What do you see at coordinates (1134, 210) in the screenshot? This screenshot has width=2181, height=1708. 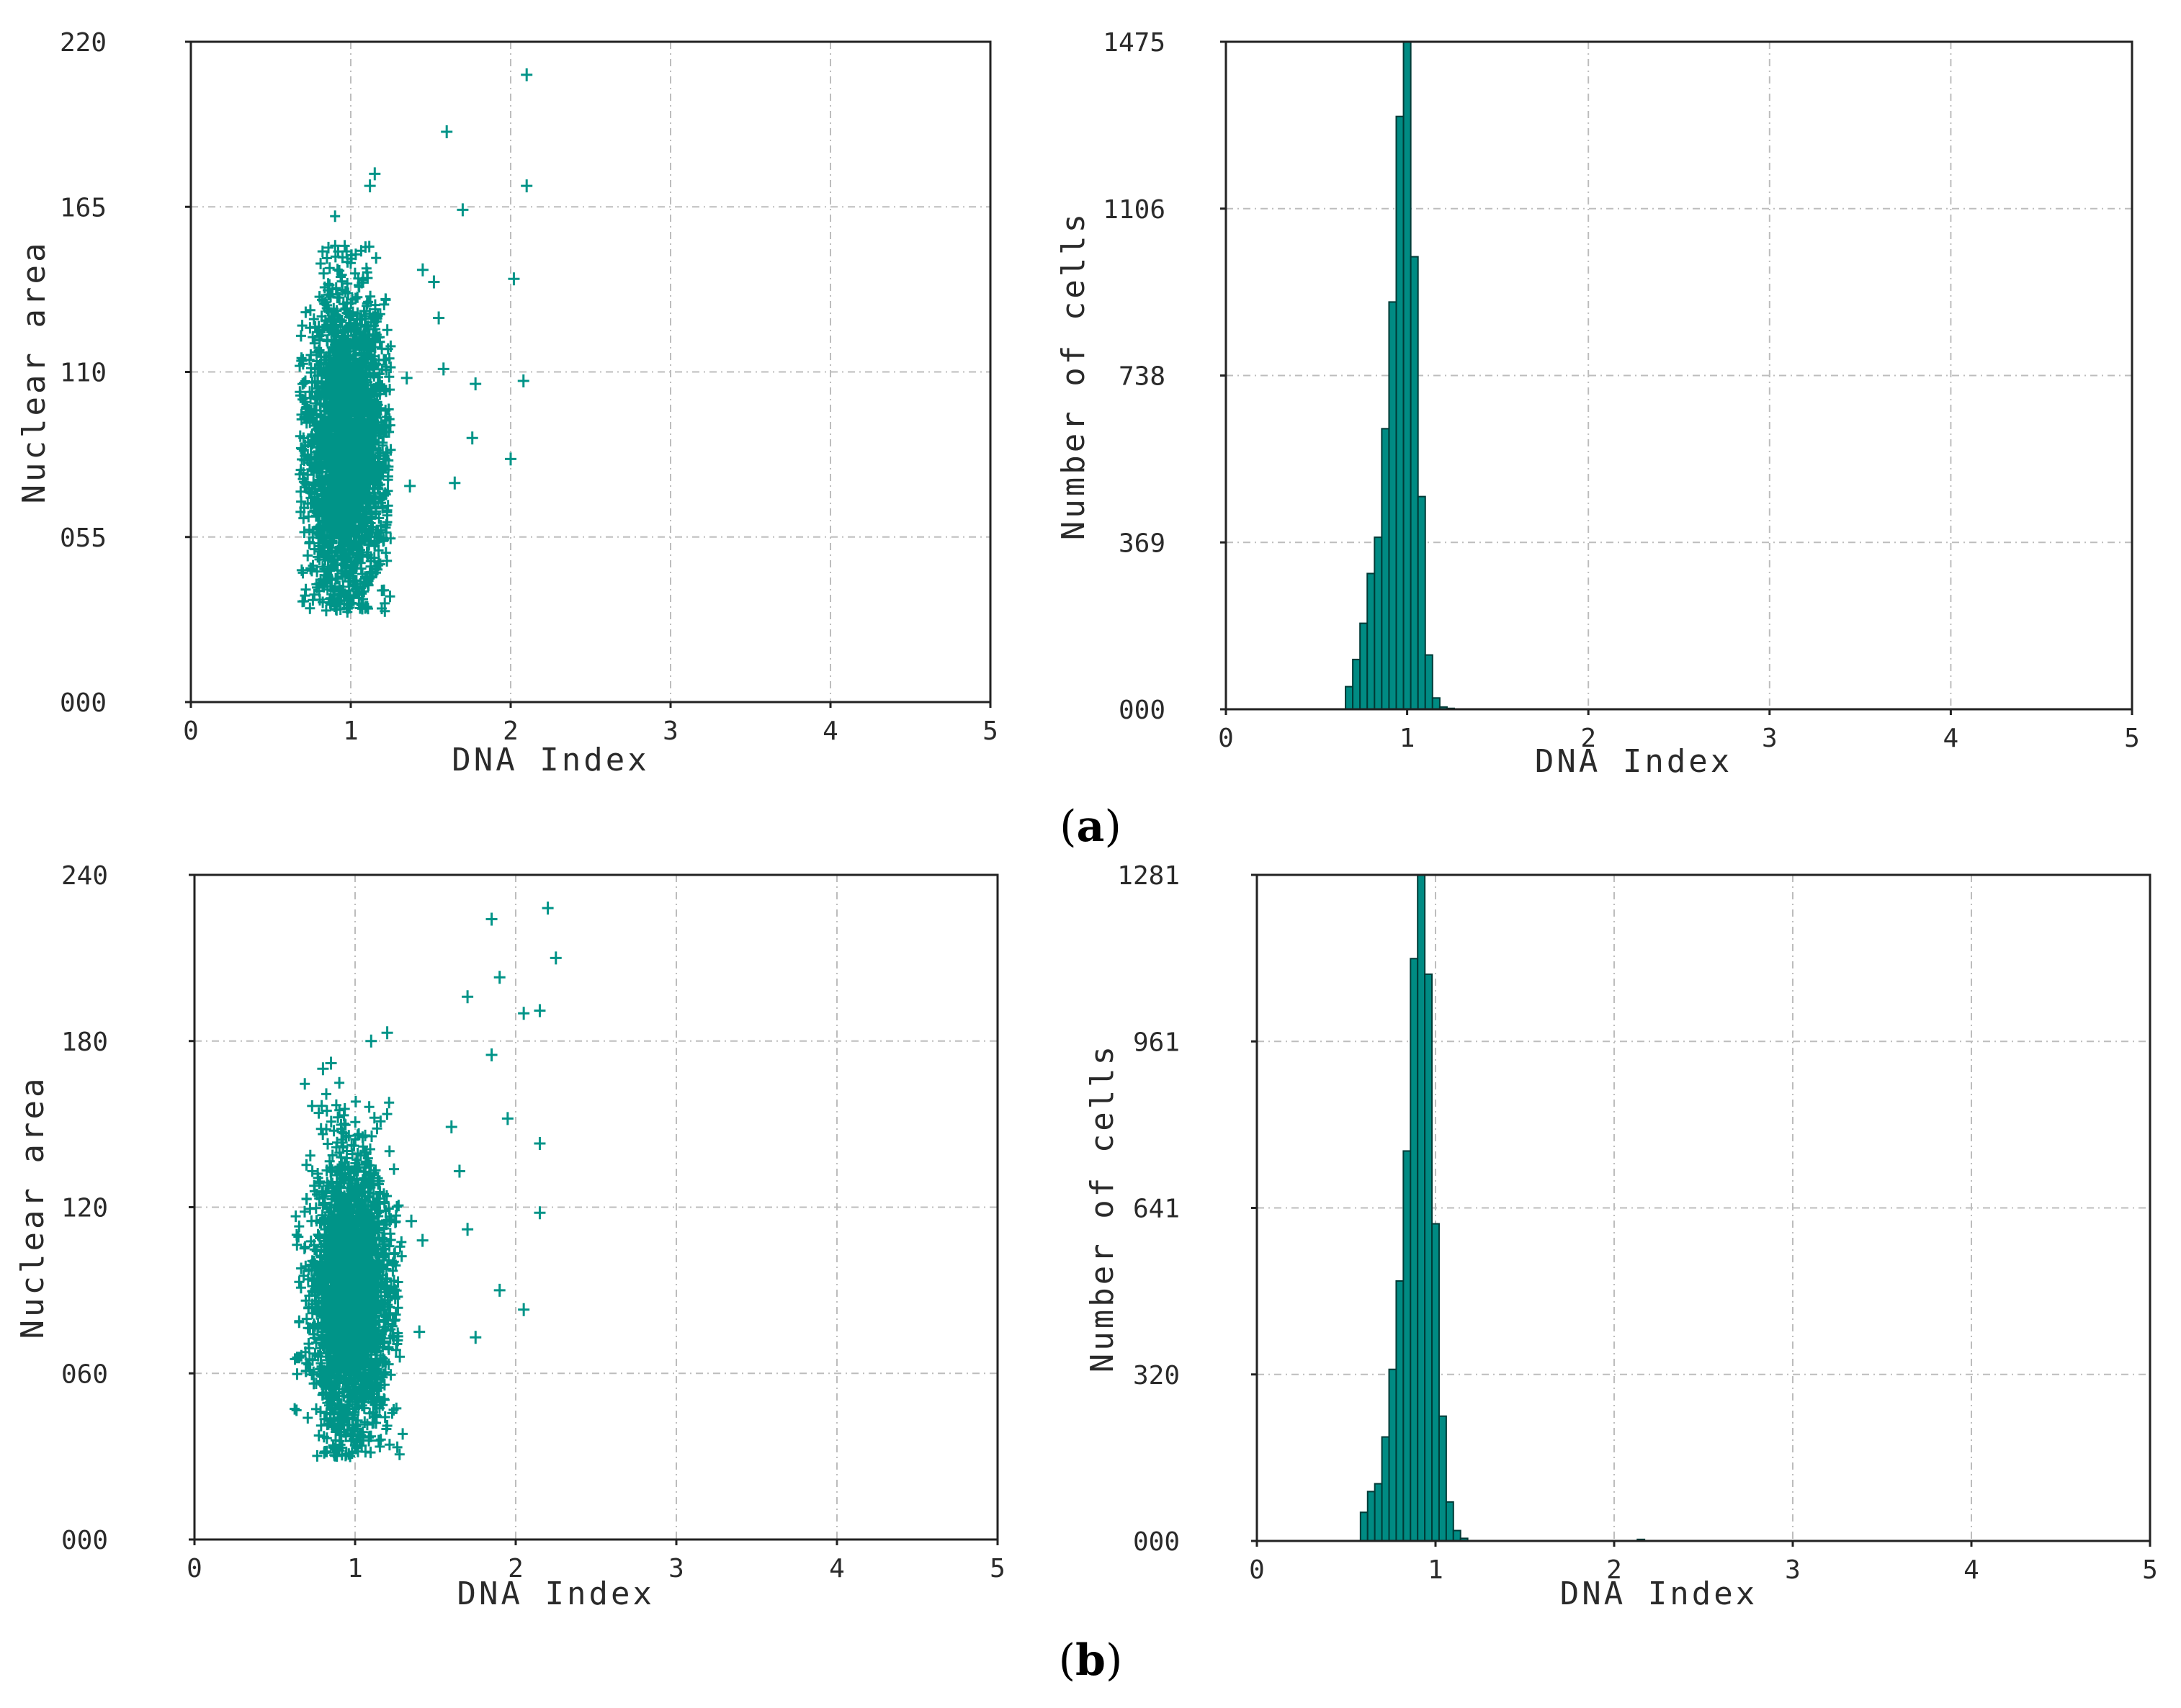 I see `y-tick-label: 1106` at bounding box center [1134, 210].